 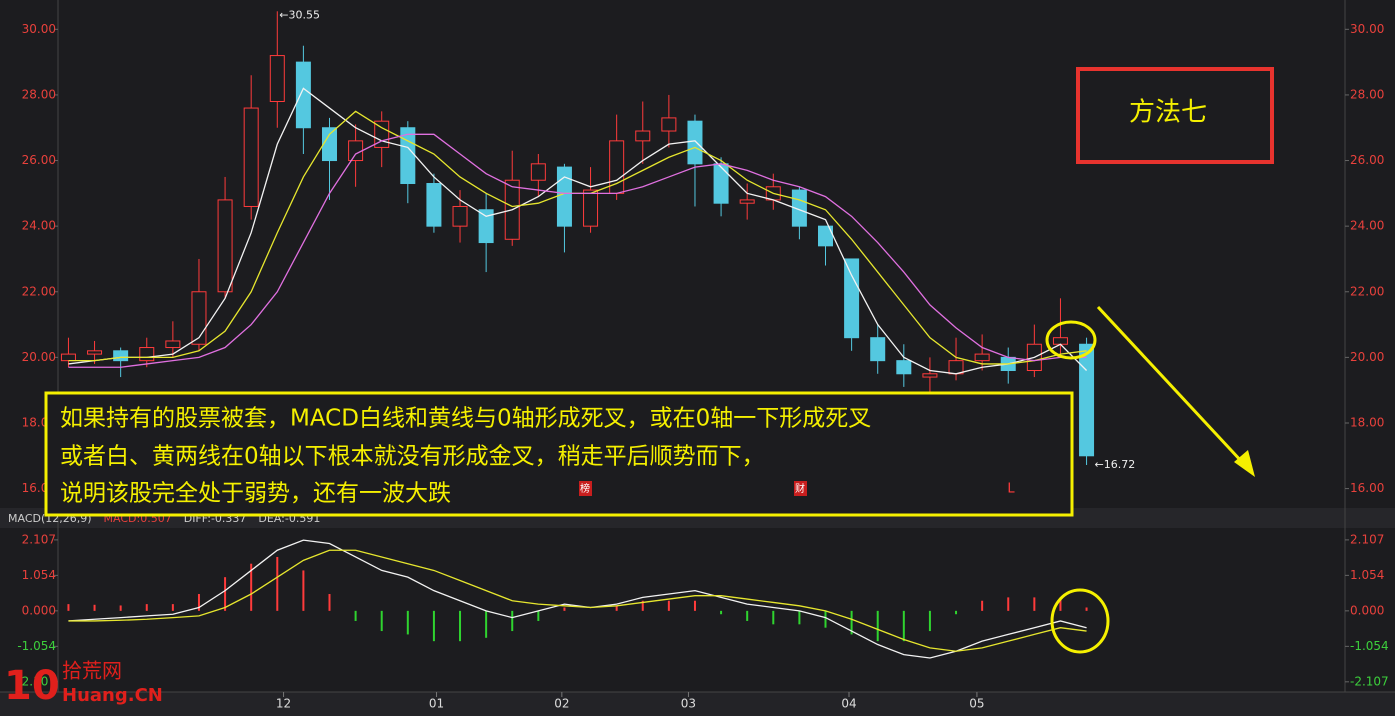 I want to click on x-tick-label: 05, so click(x=976, y=704).